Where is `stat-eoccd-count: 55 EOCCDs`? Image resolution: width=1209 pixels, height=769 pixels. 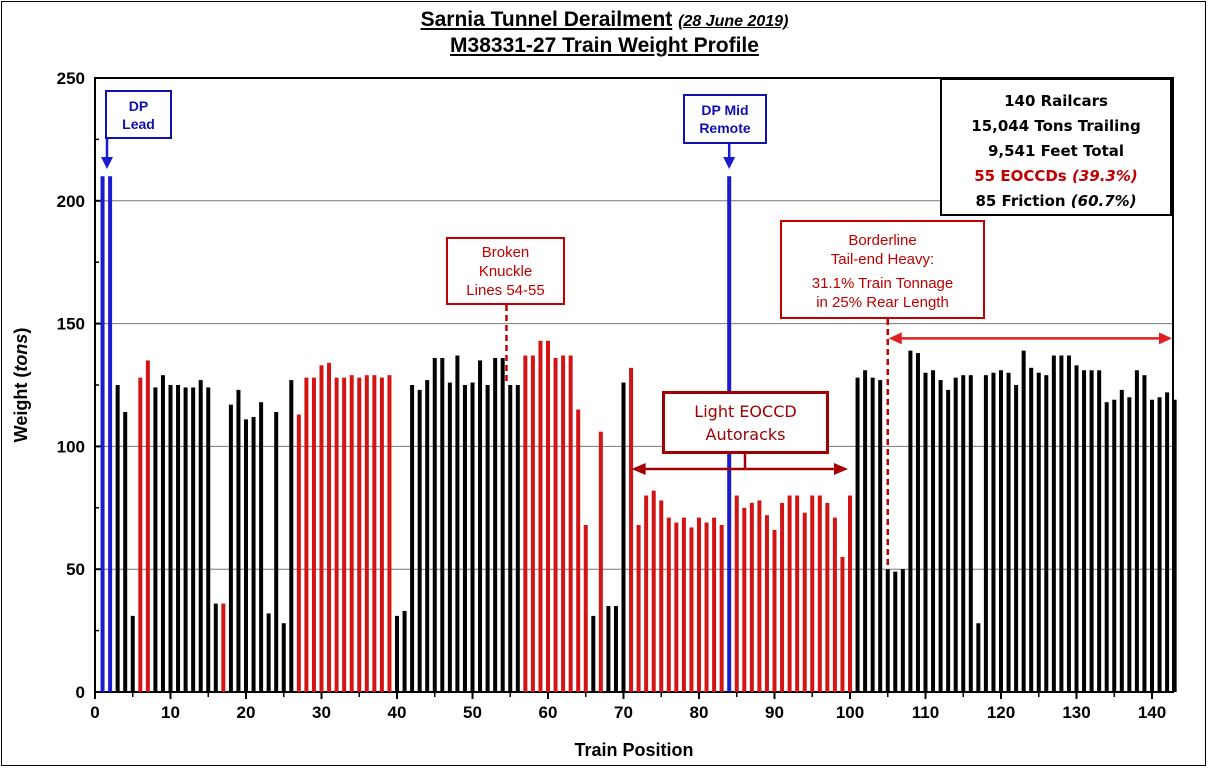
stat-eoccd-count: 55 EOCCDs is located at coordinates (1020, 176).